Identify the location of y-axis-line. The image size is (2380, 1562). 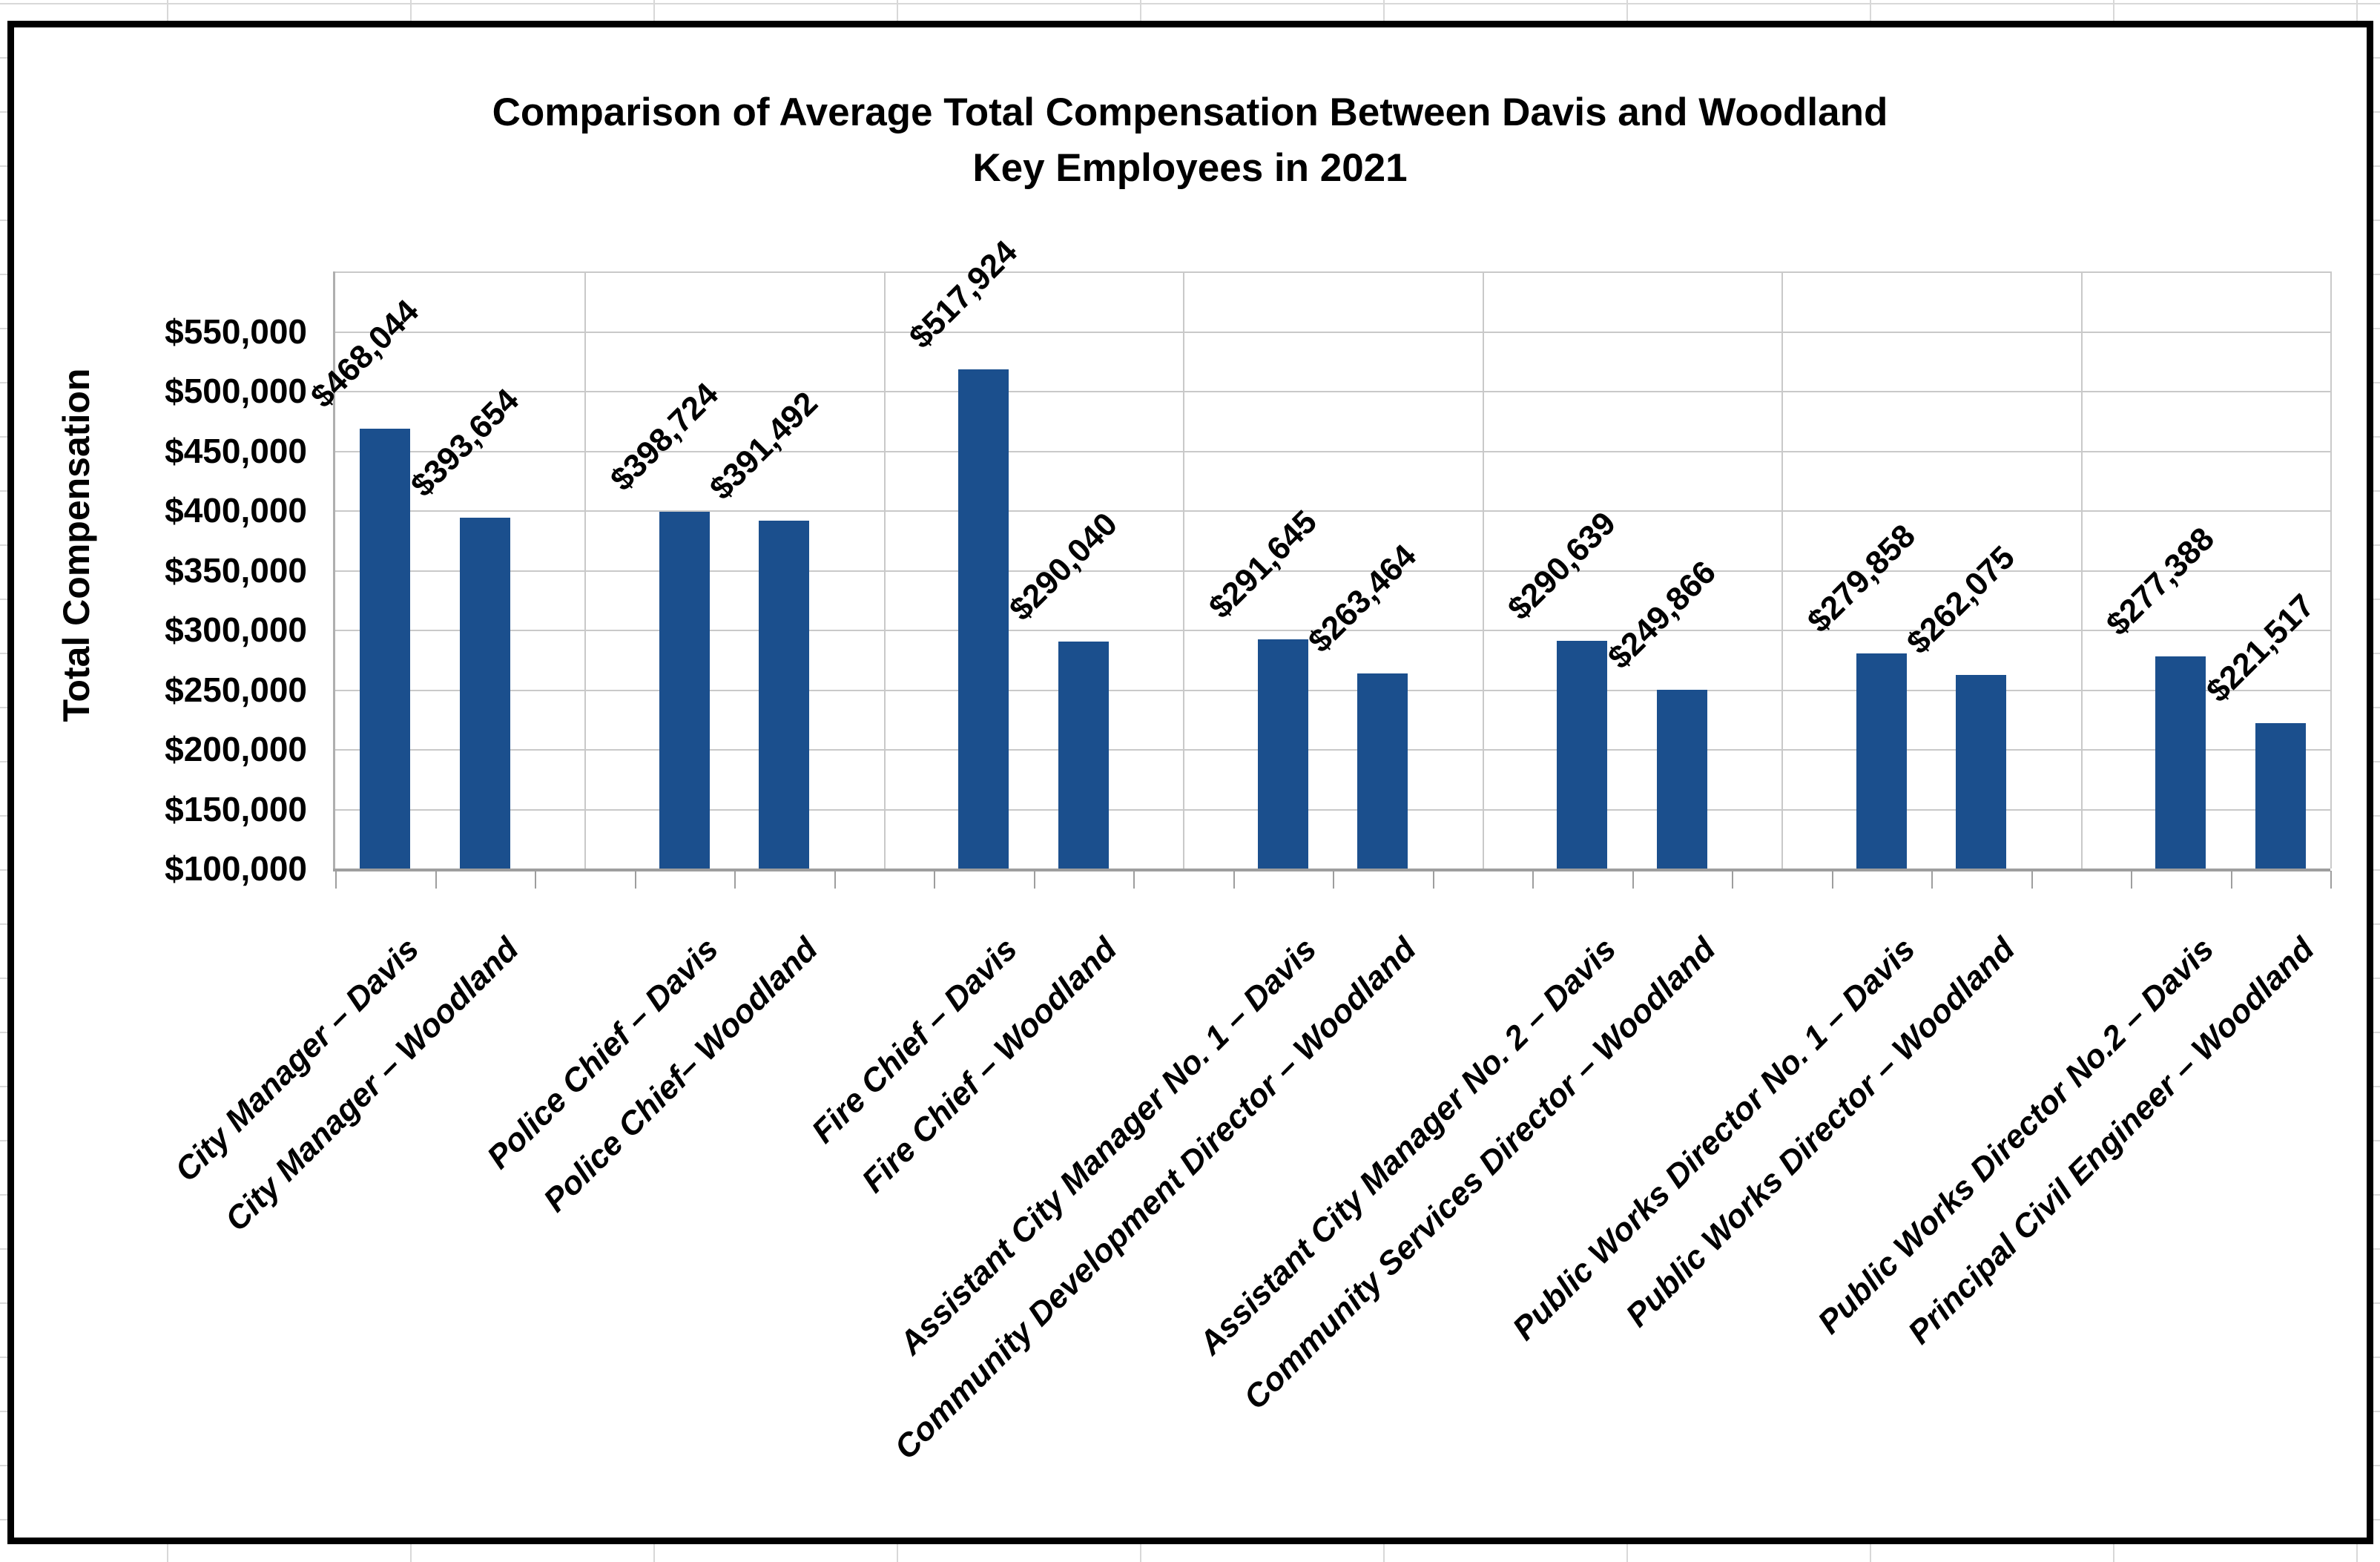
(334, 570).